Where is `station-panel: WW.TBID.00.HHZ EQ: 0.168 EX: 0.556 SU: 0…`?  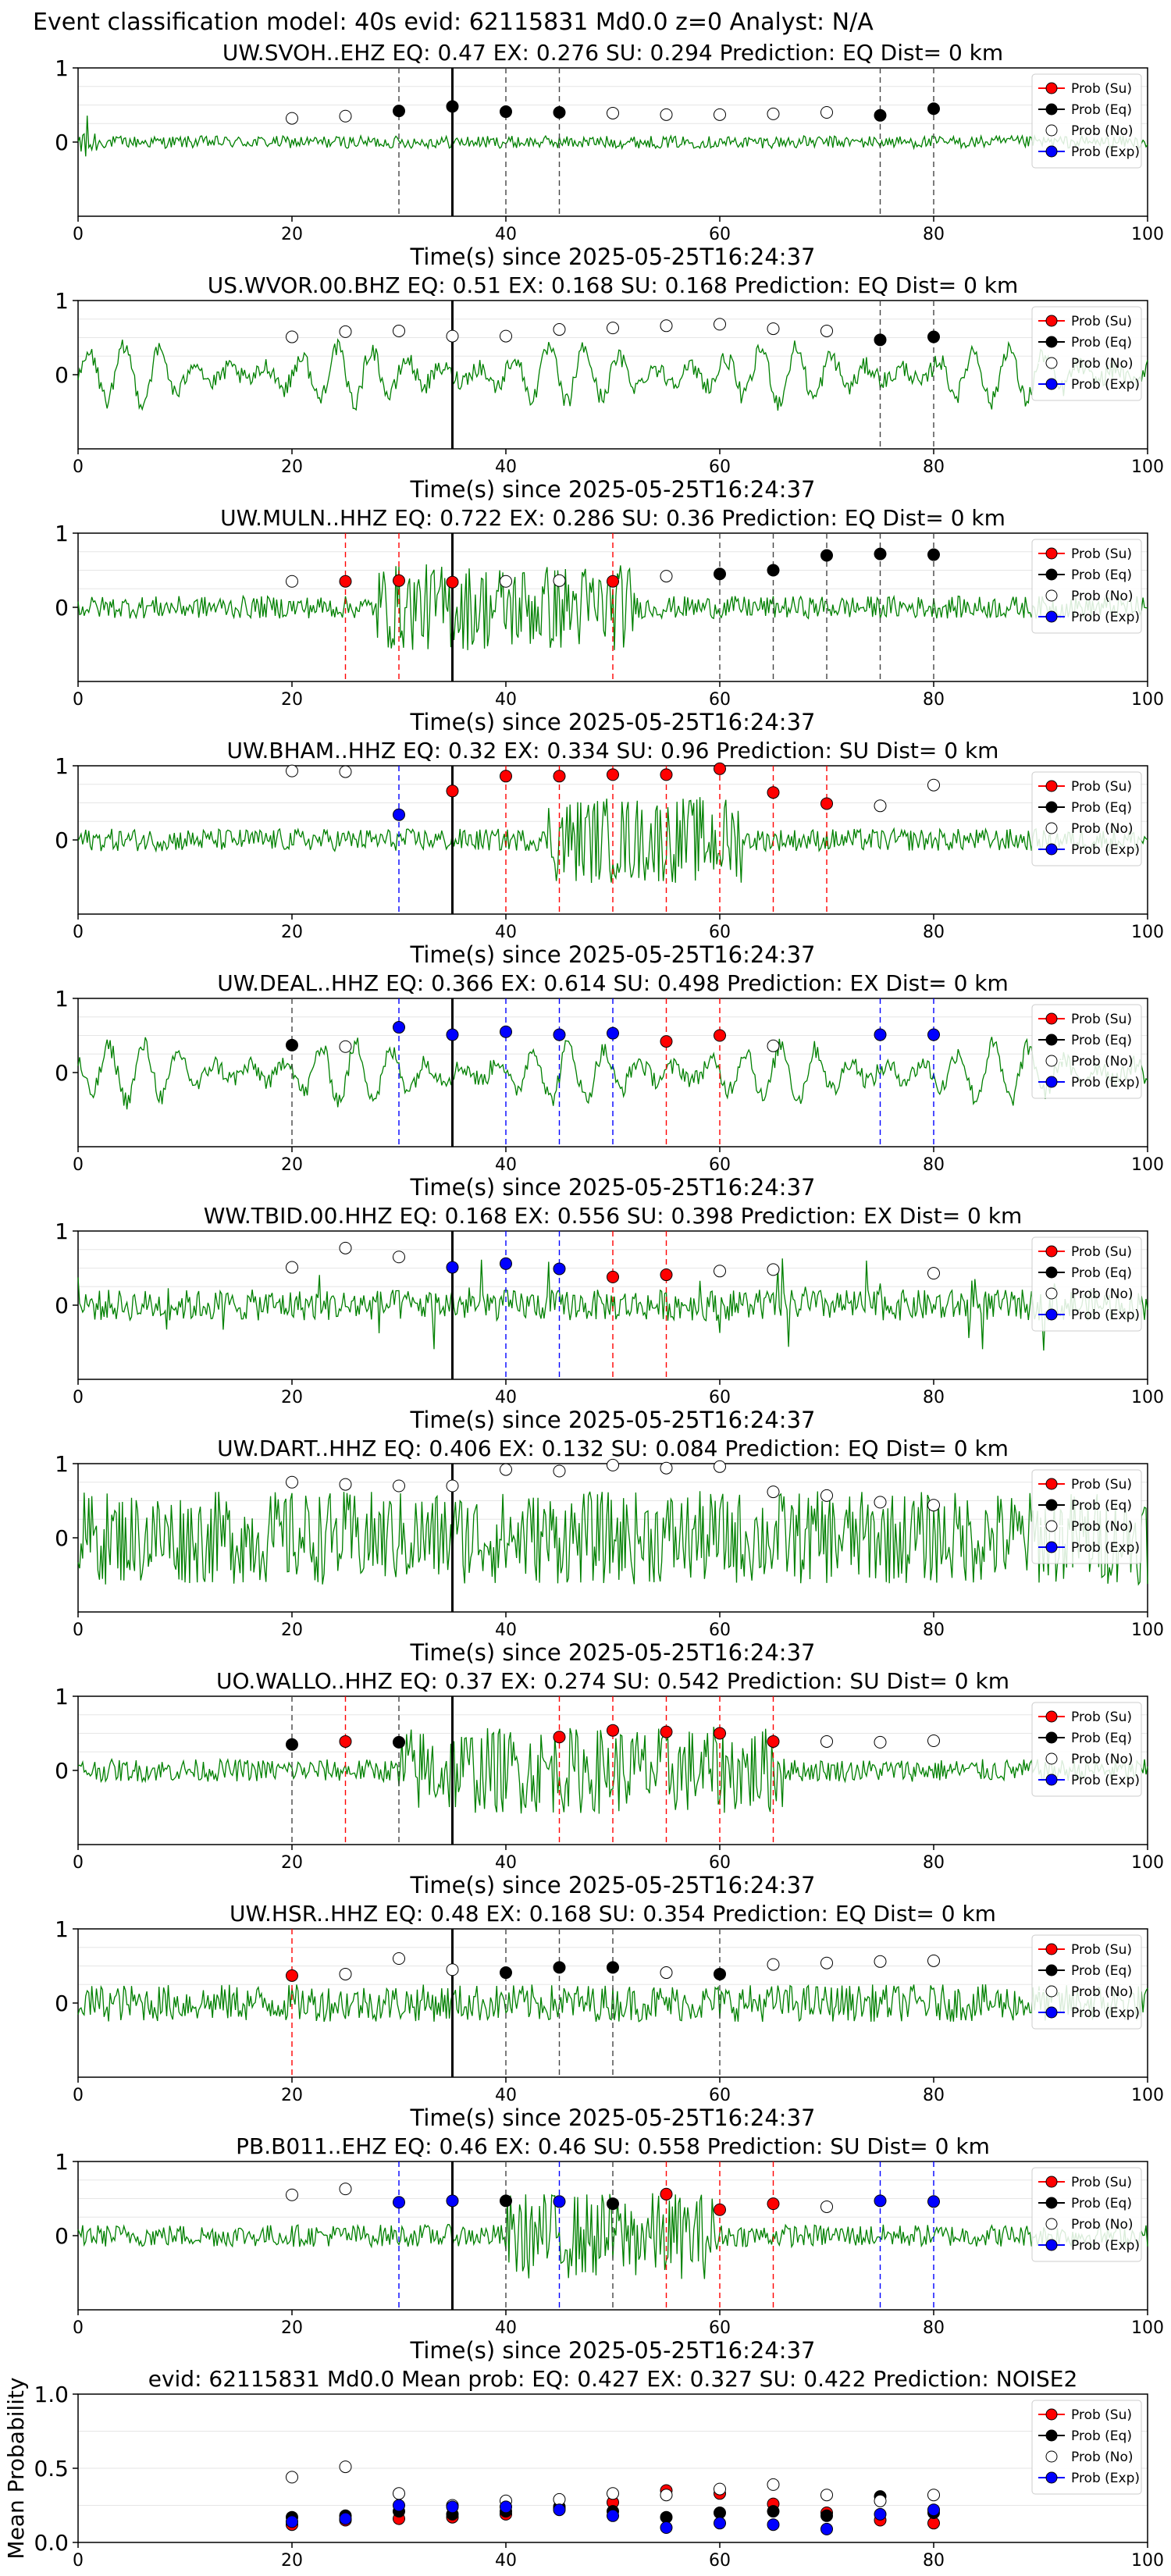 station-panel: WW.TBID.00.HHZ EQ: 0.168 EX: 0.556 SU: 0… is located at coordinates (609, 1318).